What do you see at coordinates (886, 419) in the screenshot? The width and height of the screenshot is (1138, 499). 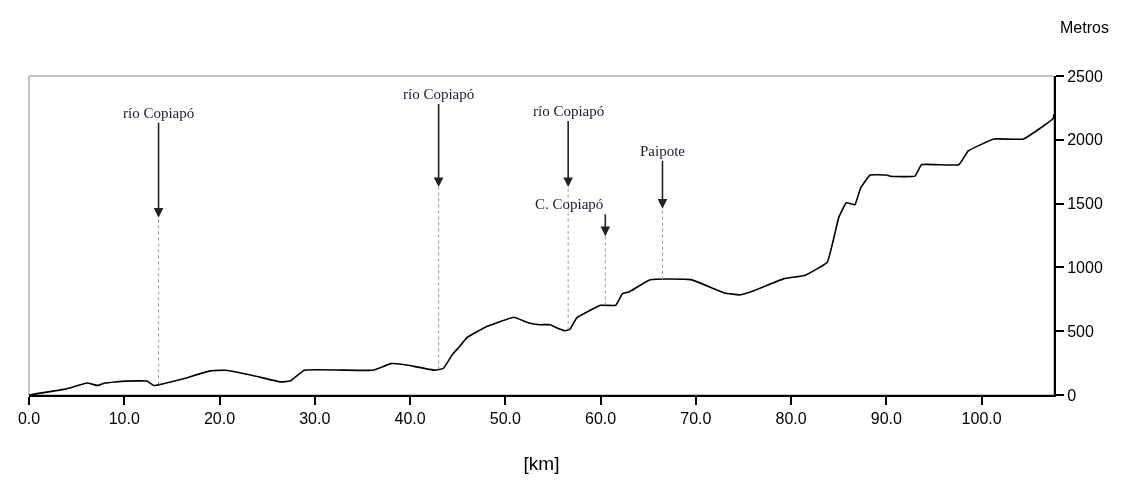 I see `x-tick-label: 90.0` at bounding box center [886, 419].